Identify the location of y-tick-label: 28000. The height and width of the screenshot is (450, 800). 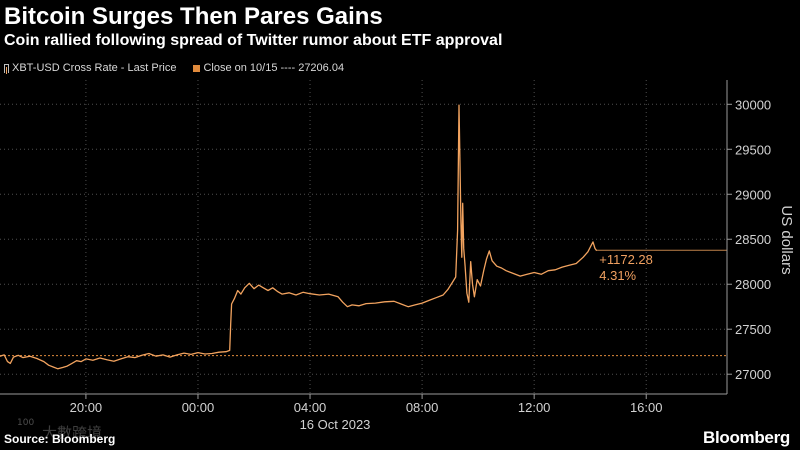
(753, 284).